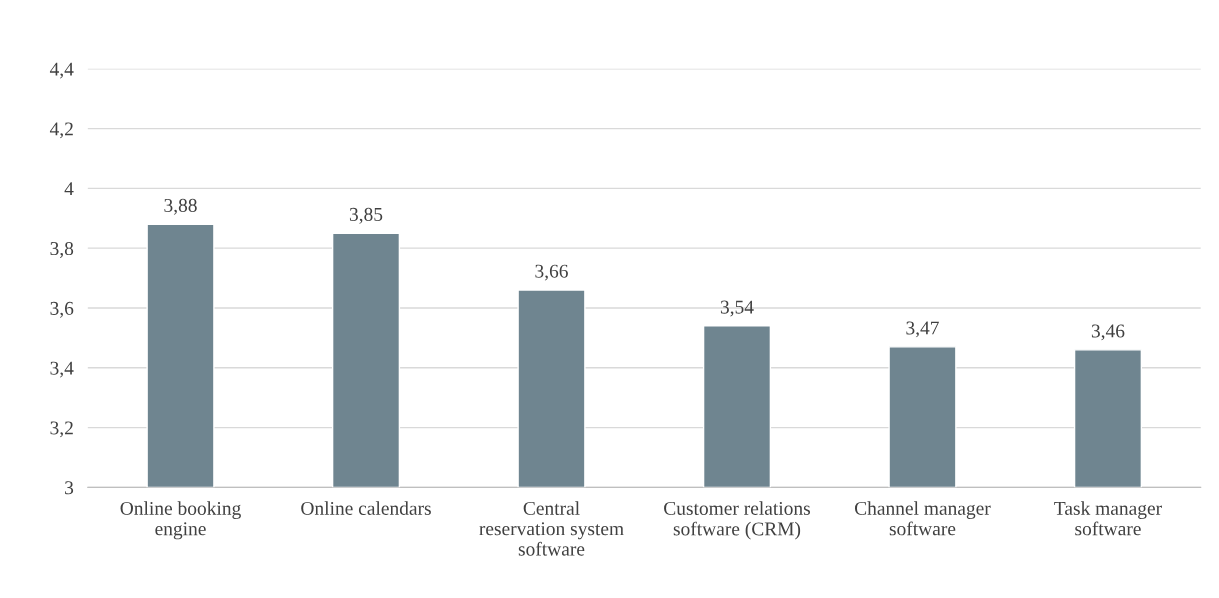 Image resolution: width=1219 pixels, height=598 pixels. What do you see at coordinates (180, 206) in the screenshot?
I see `data-label: 3,88` at bounding box center [180, 206].